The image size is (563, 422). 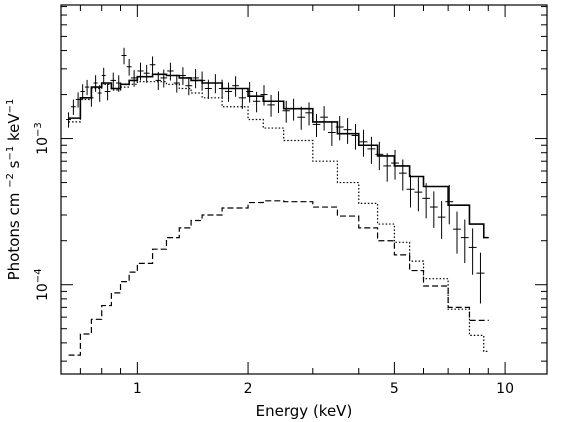 What do you see at coordinates (14, 129) in the screenshot?
I see `y-axis-label-unit: keV` at bounding box center [14, 129].